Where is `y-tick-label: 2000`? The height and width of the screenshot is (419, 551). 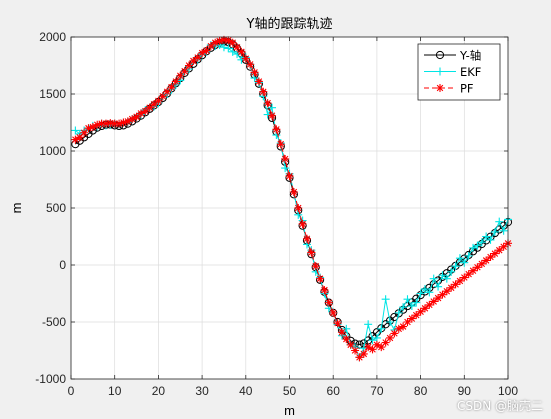 y-tick-label: 2000 is located at coordinates (52, 37).